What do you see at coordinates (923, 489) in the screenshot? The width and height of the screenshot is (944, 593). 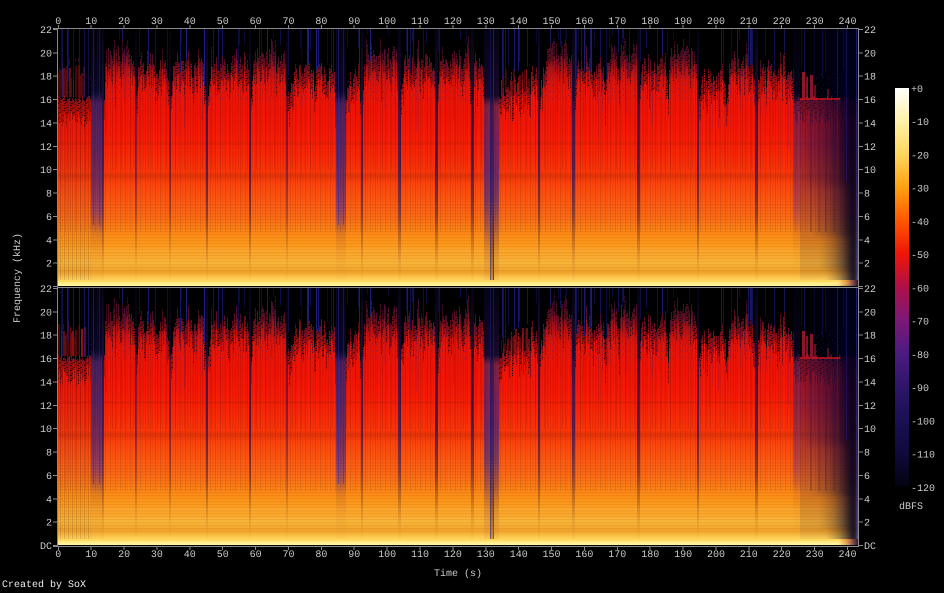 I see `svg-text: -120` at bounding box center [923, 489].